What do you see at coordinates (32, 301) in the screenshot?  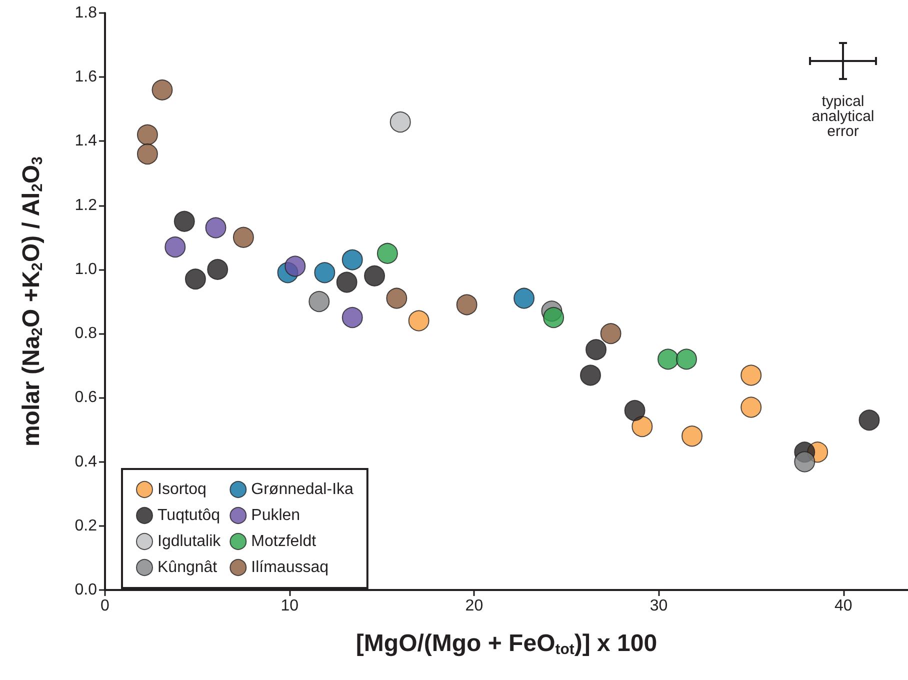 I see `y-axis-title: molar (Na2O +K2O) / Al2O3` at bounding box center [32, 301].